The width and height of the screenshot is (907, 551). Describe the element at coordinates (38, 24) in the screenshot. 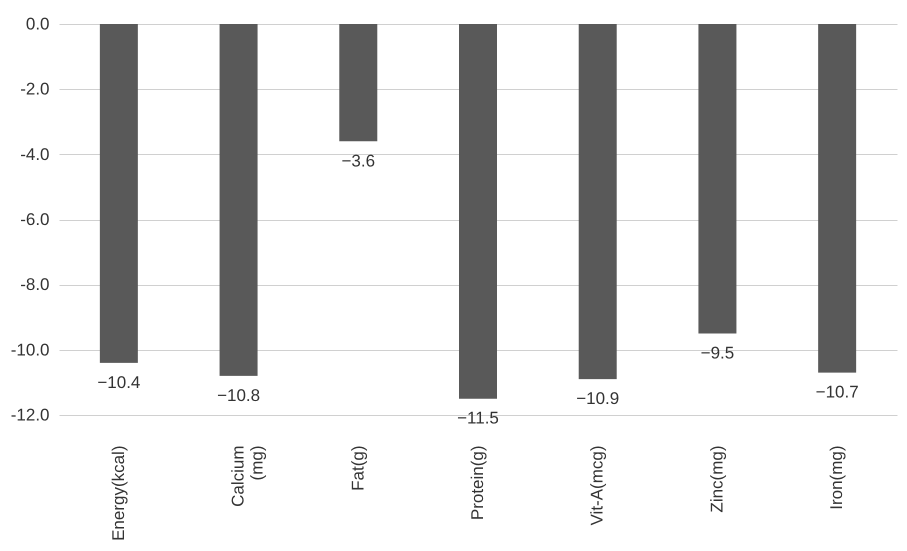

I see `y-tick-label: 0.0` at that location.